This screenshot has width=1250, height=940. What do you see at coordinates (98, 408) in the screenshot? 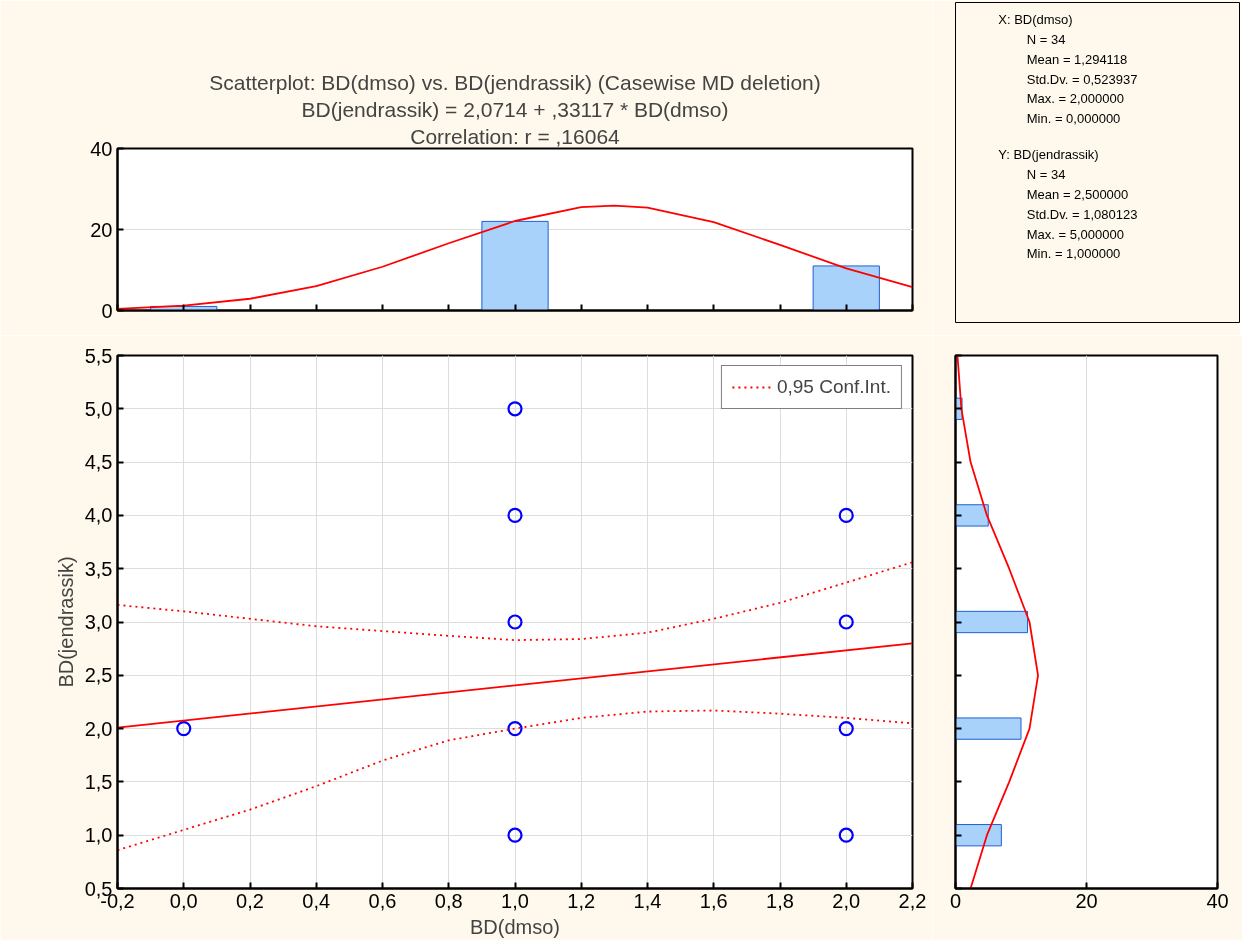
I see `y-tick-label: 5,0` at bounding box center [98, 408].